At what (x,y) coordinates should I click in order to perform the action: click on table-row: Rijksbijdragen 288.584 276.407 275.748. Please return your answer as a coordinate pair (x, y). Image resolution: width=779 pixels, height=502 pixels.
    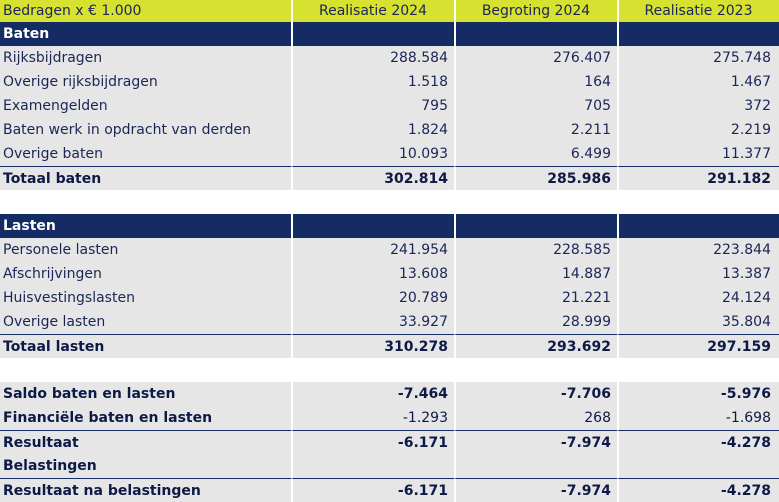
    Looking at the image, I should click on (389, 58).